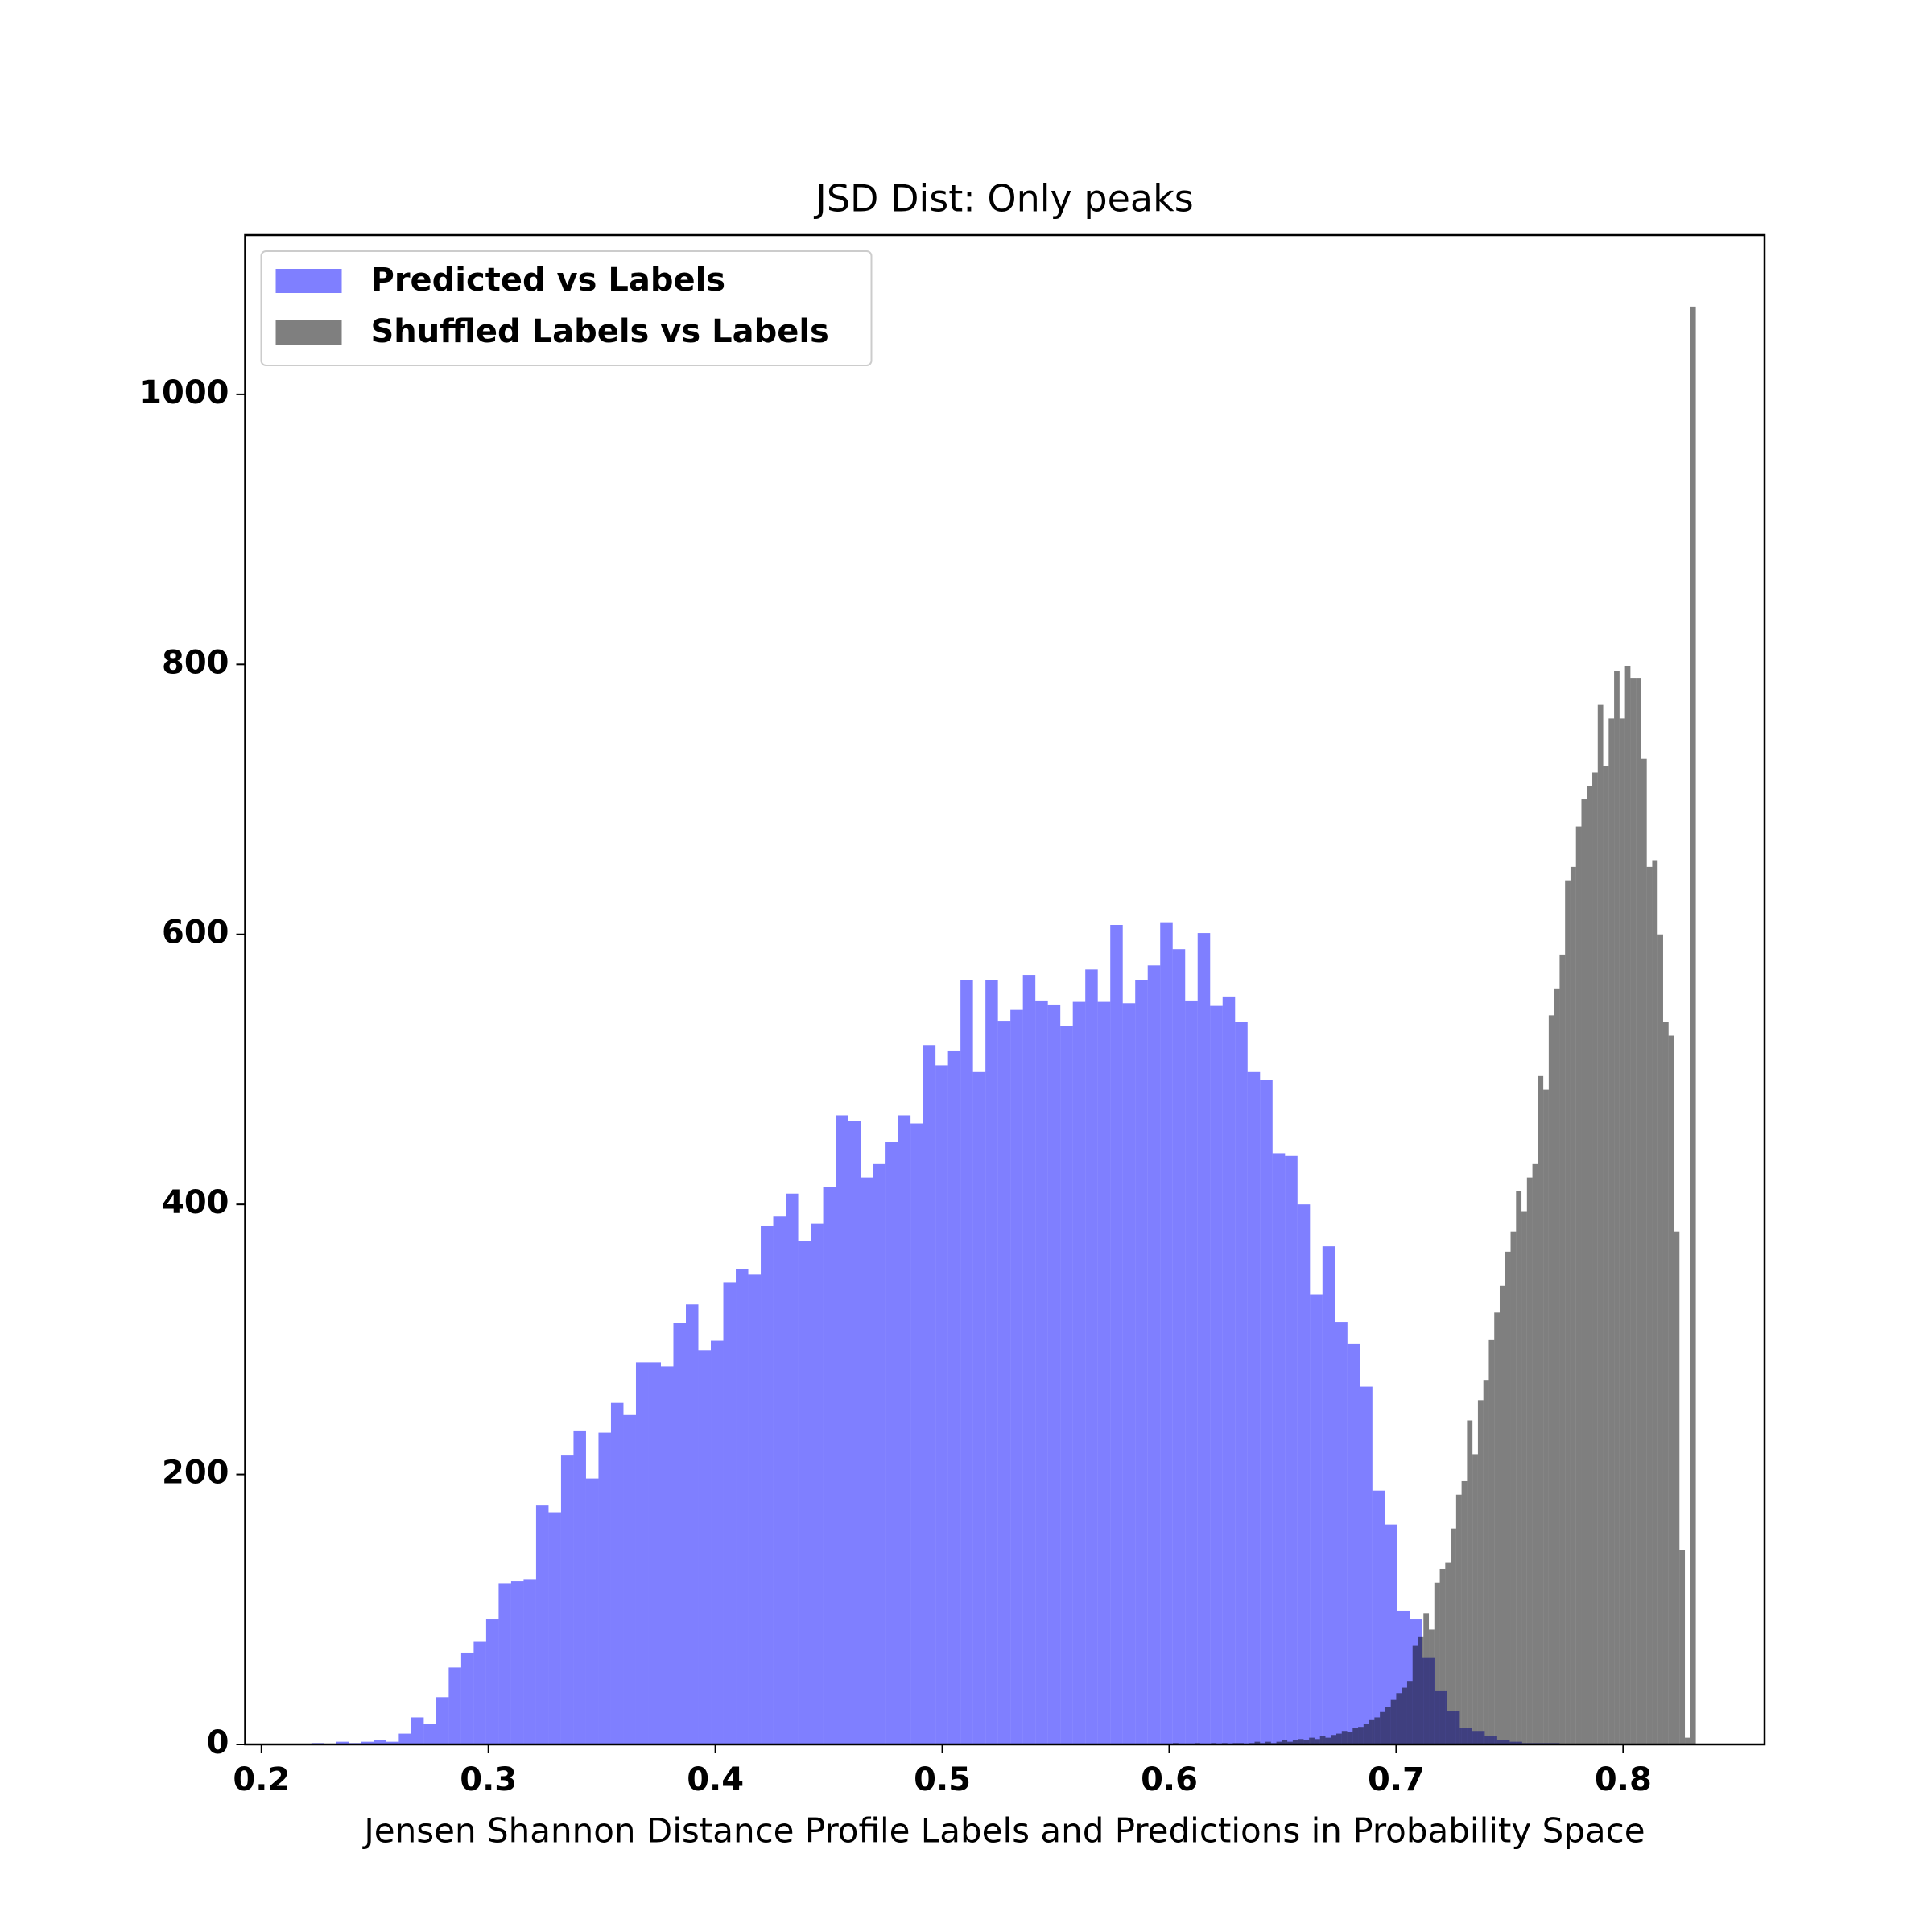 This screenshot has width=1932, height=1932. What do you see at coordinates (195, 662) in the screenshot?
I see `y-tick-label: 800` at bounding box center [195, 662].